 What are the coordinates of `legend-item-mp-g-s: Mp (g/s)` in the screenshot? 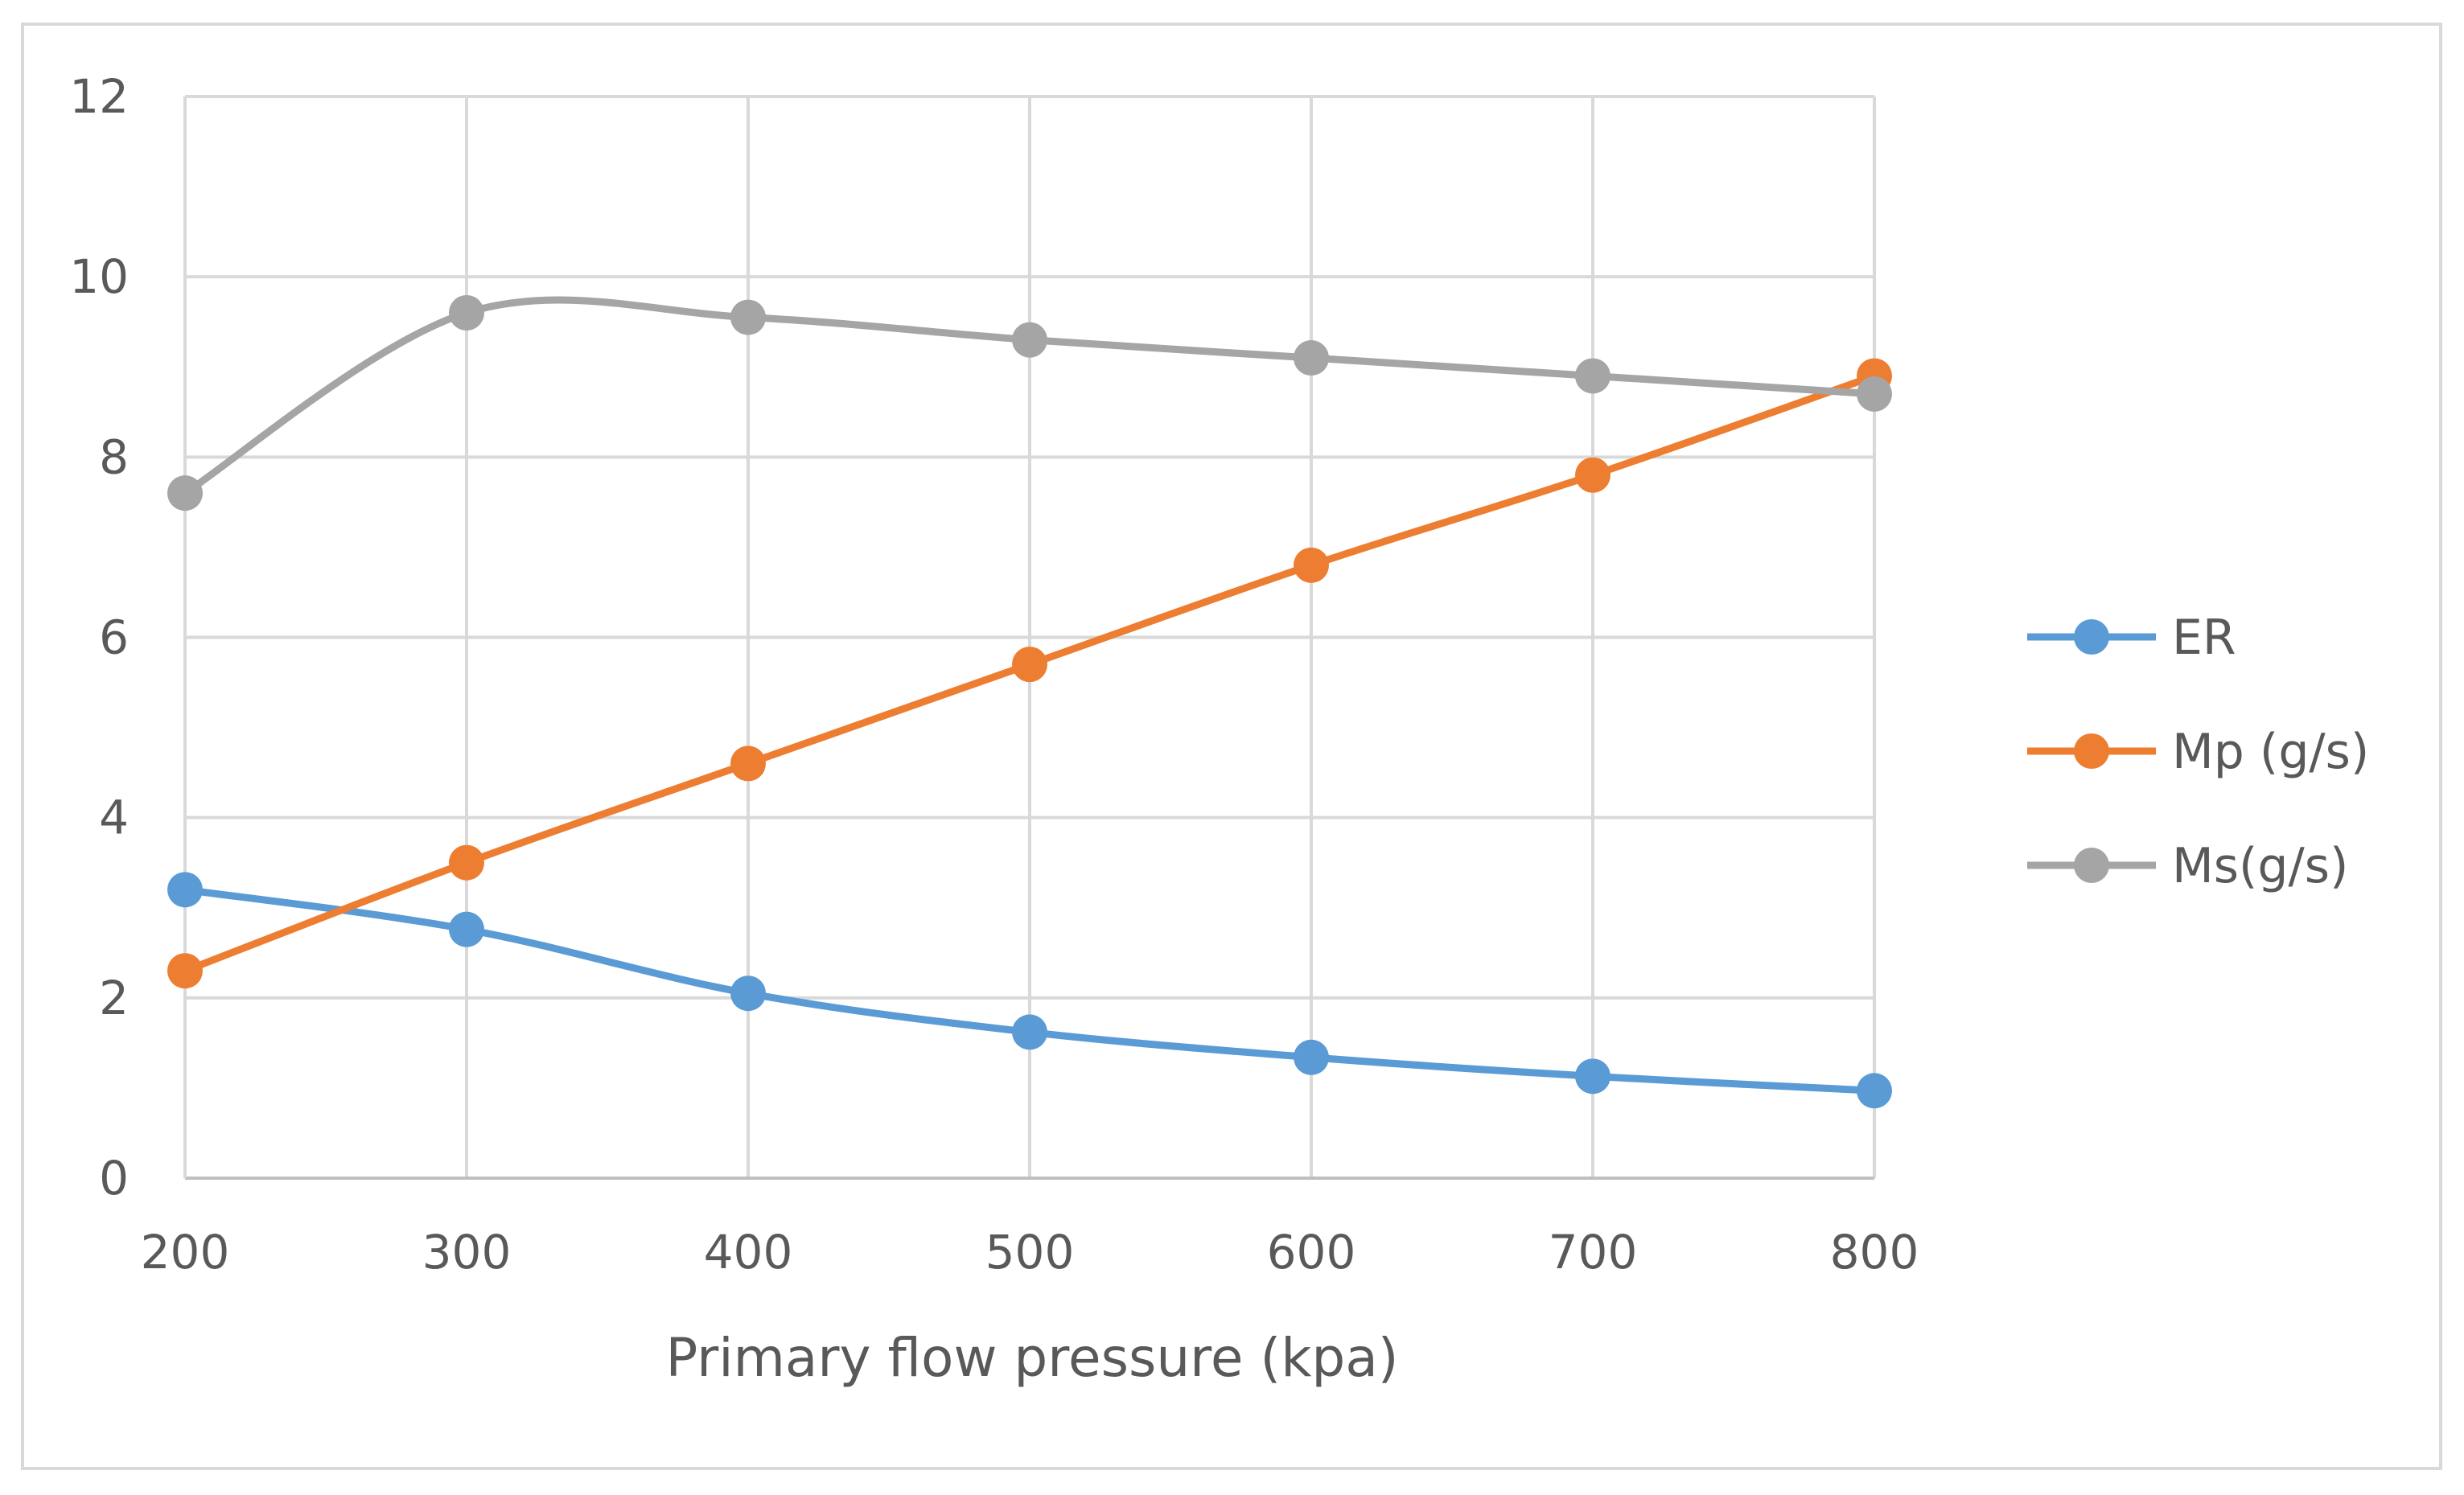 It's located at (2198, 752).